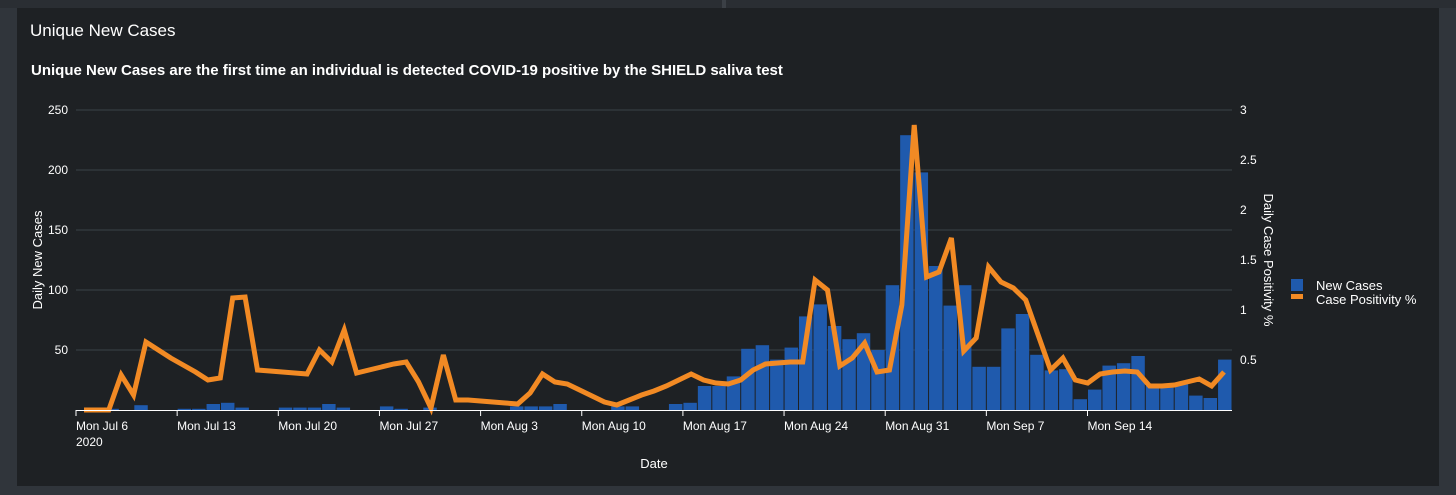 The width and height of the screenshot is (1456, 495). Describe the element at coordinates (614, 426) in the screenshot. I see `x-tick-label: Mon Aug 10` at that location.